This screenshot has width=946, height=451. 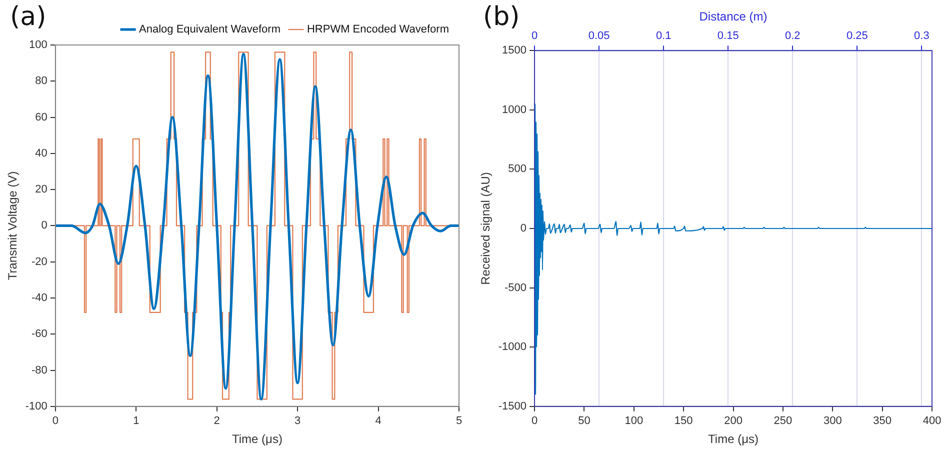 I want to click on x2-tick-label: 0.05, so click(x=599, y=36).